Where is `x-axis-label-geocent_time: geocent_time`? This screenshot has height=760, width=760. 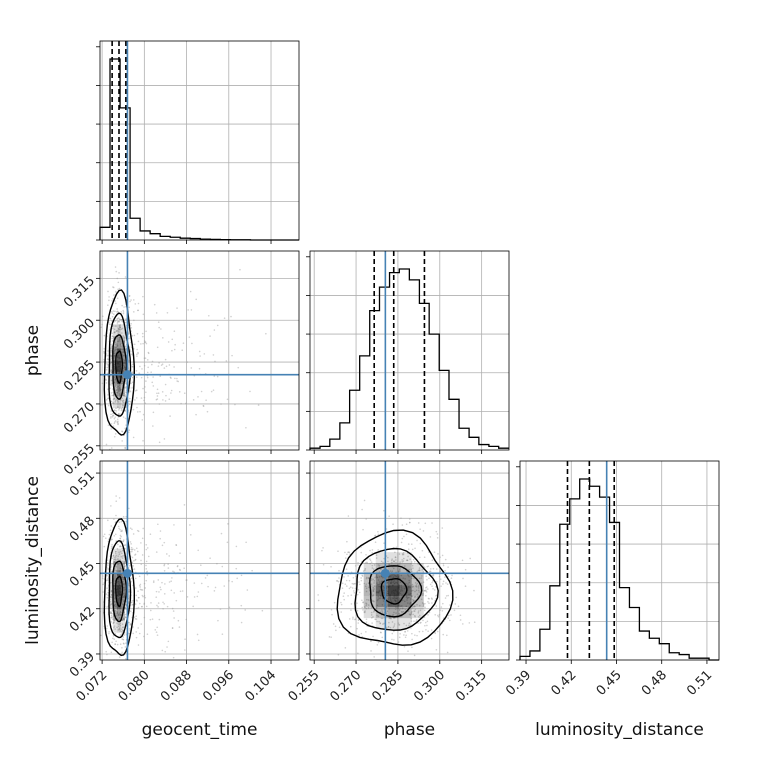
x-axis-label-geocent_time: geocent_time is located at coordinates (200, 730).